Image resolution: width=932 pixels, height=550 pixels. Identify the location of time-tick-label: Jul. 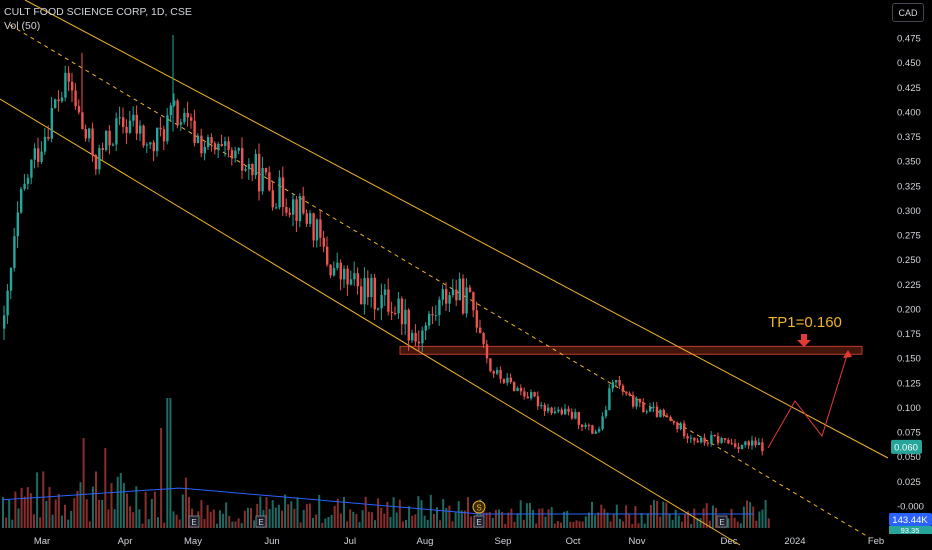
(350, 541).